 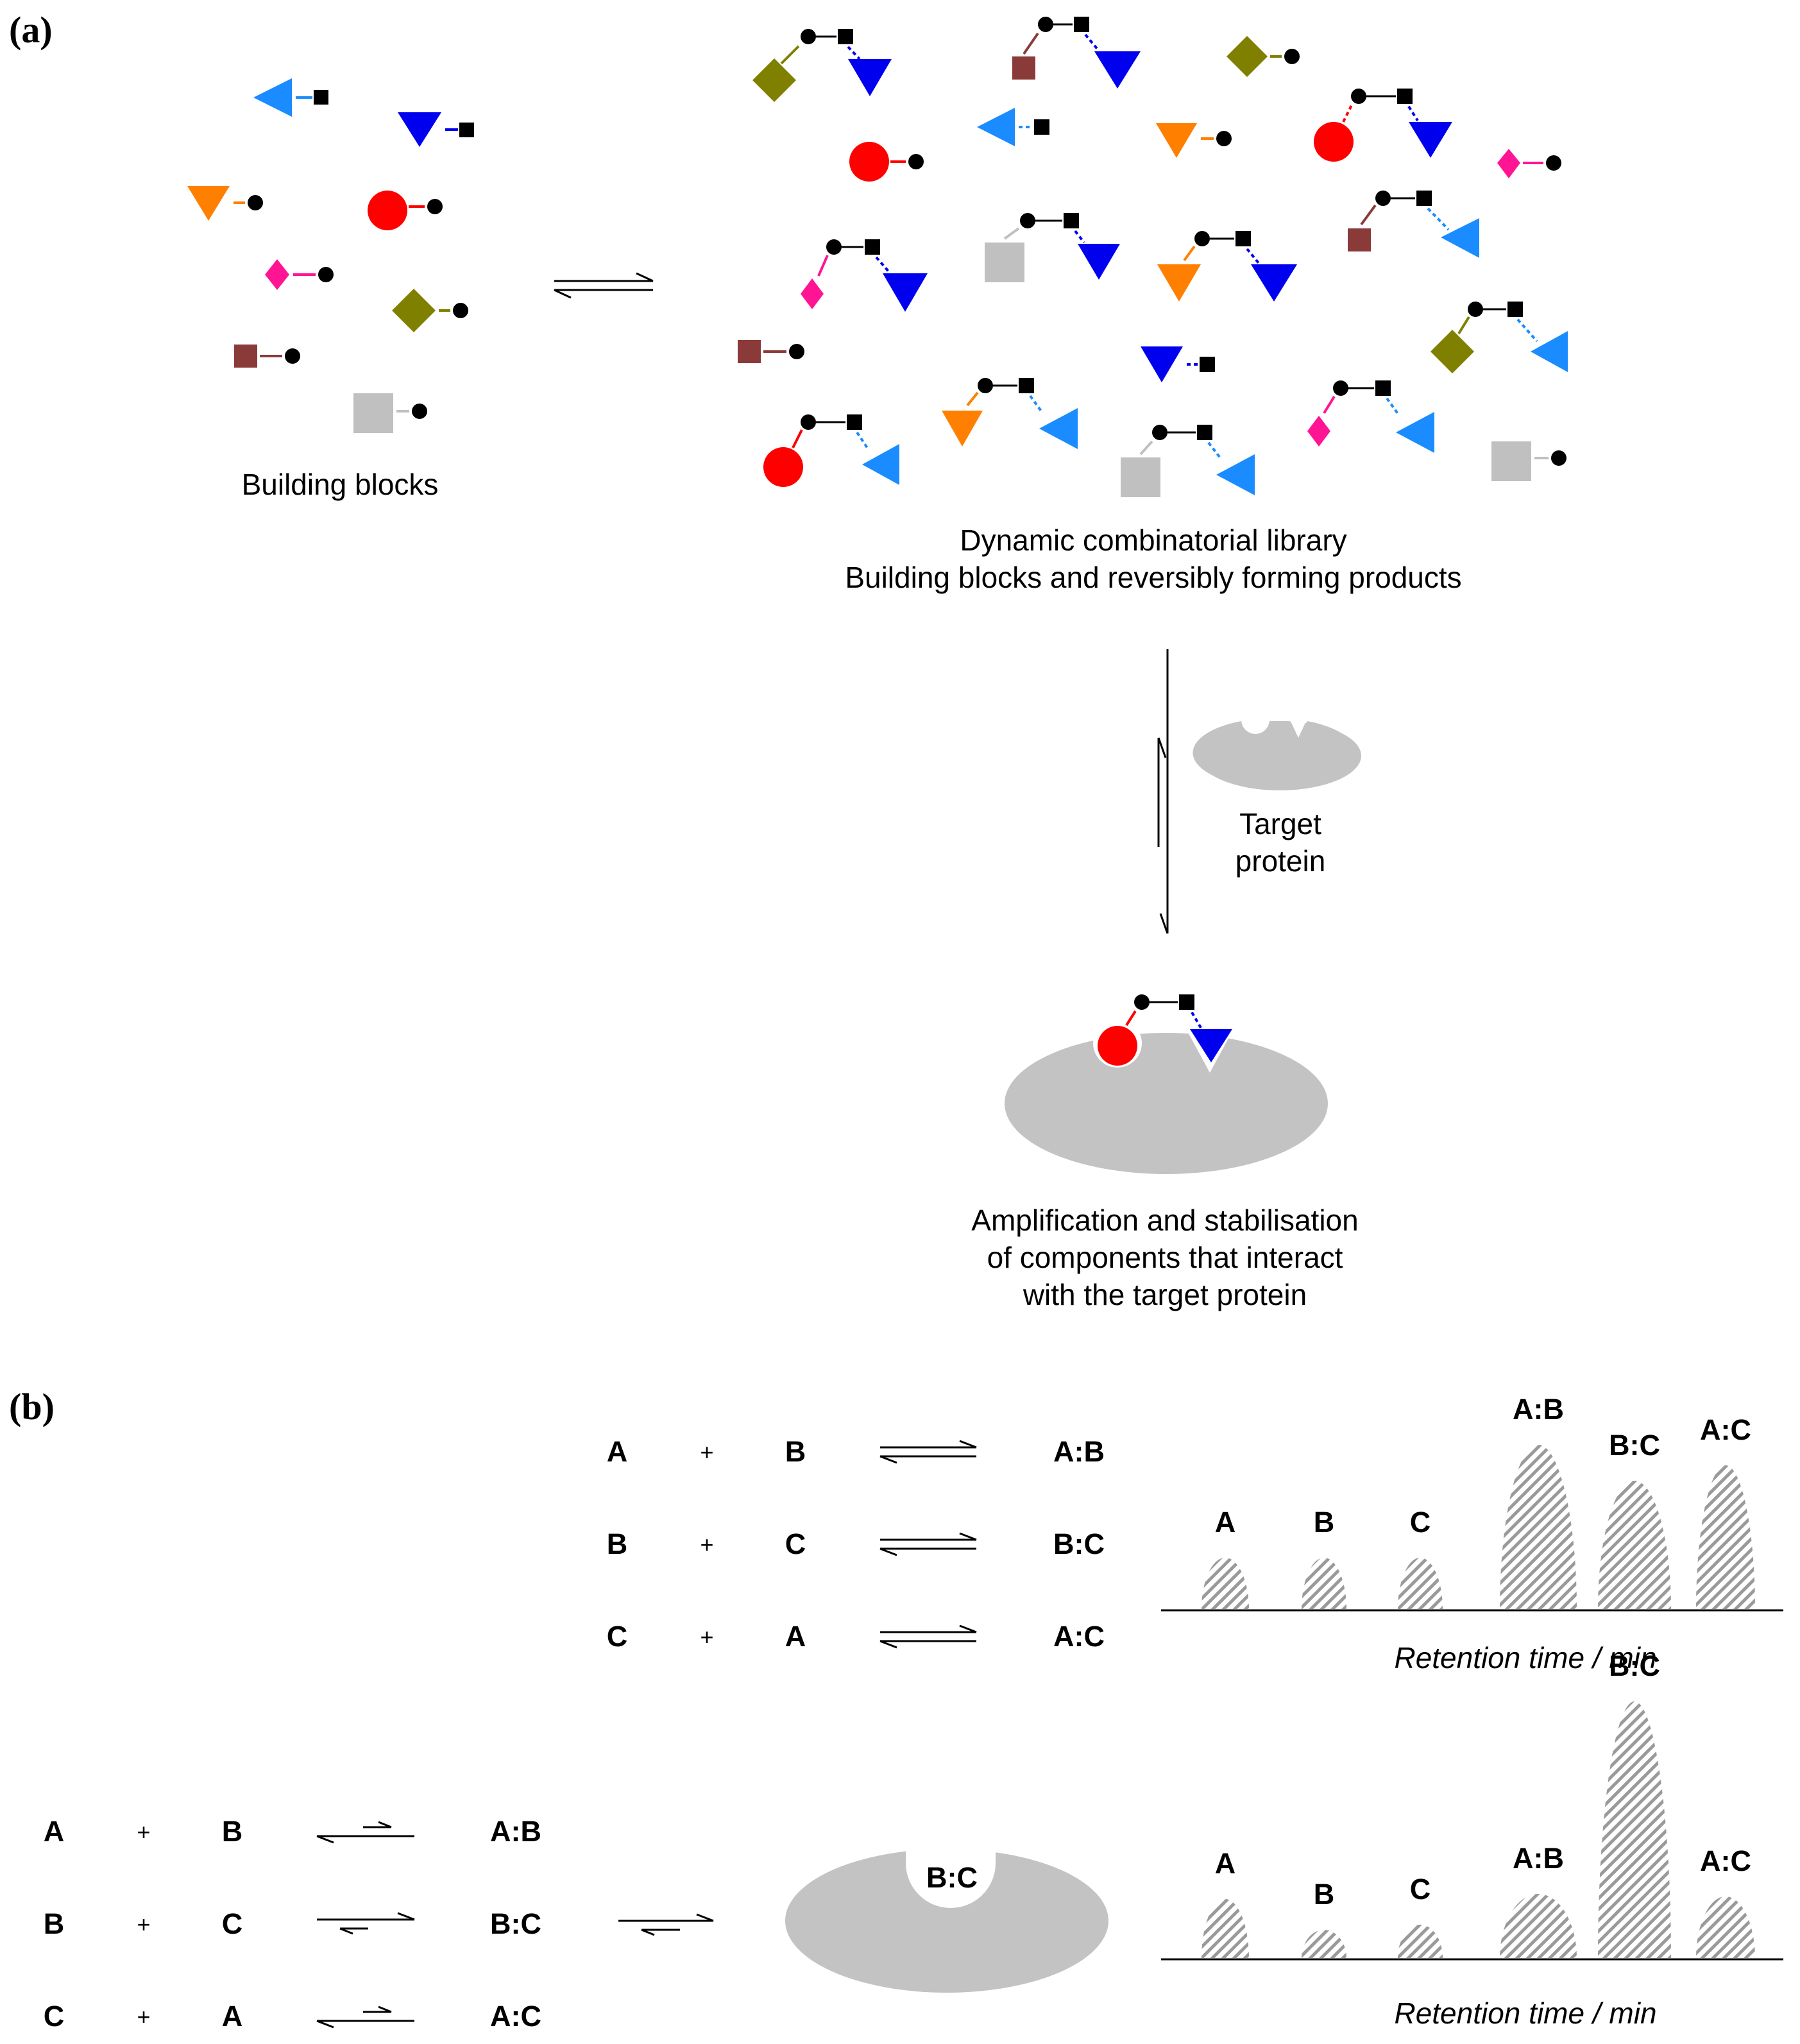 I want to click on target-protein-small, so click(x=1277, y=748).